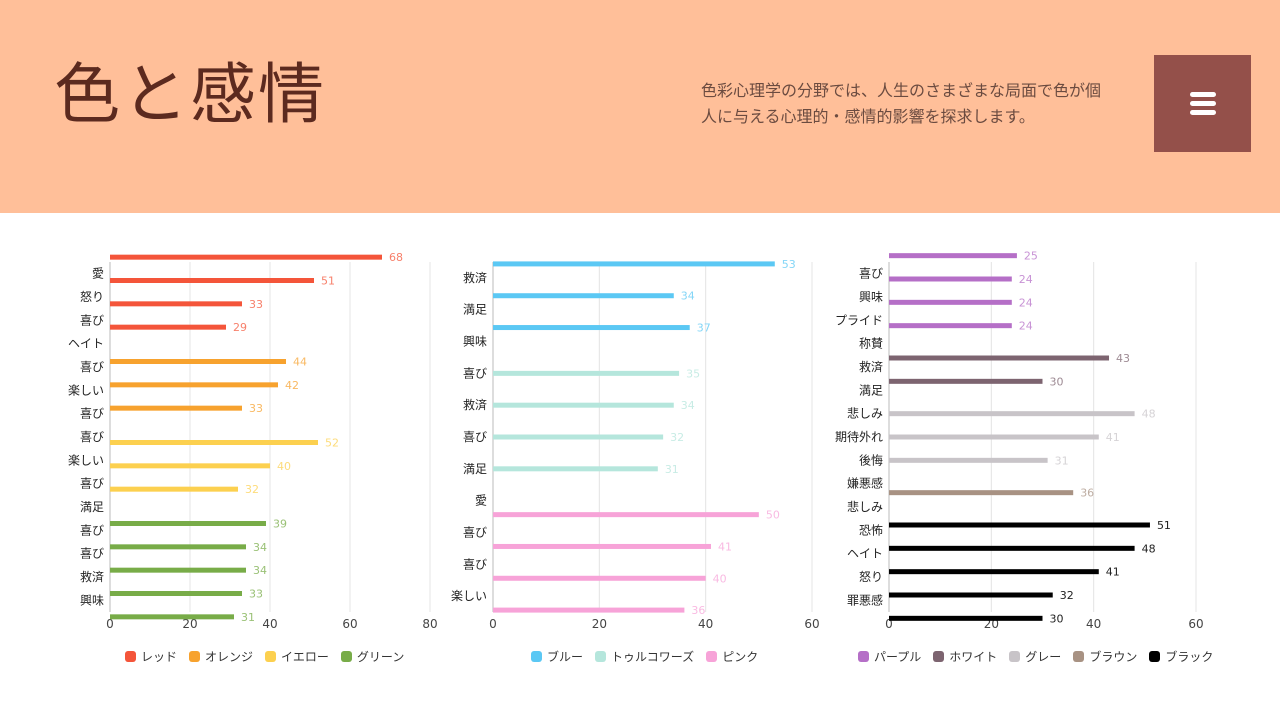  I want to click on legend-item: グレー, so click(1035, 656).